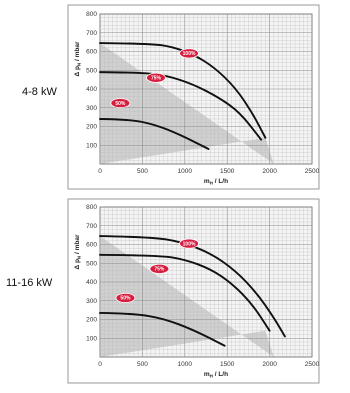  I want to click on series-line-75pct, so click(185, 292).